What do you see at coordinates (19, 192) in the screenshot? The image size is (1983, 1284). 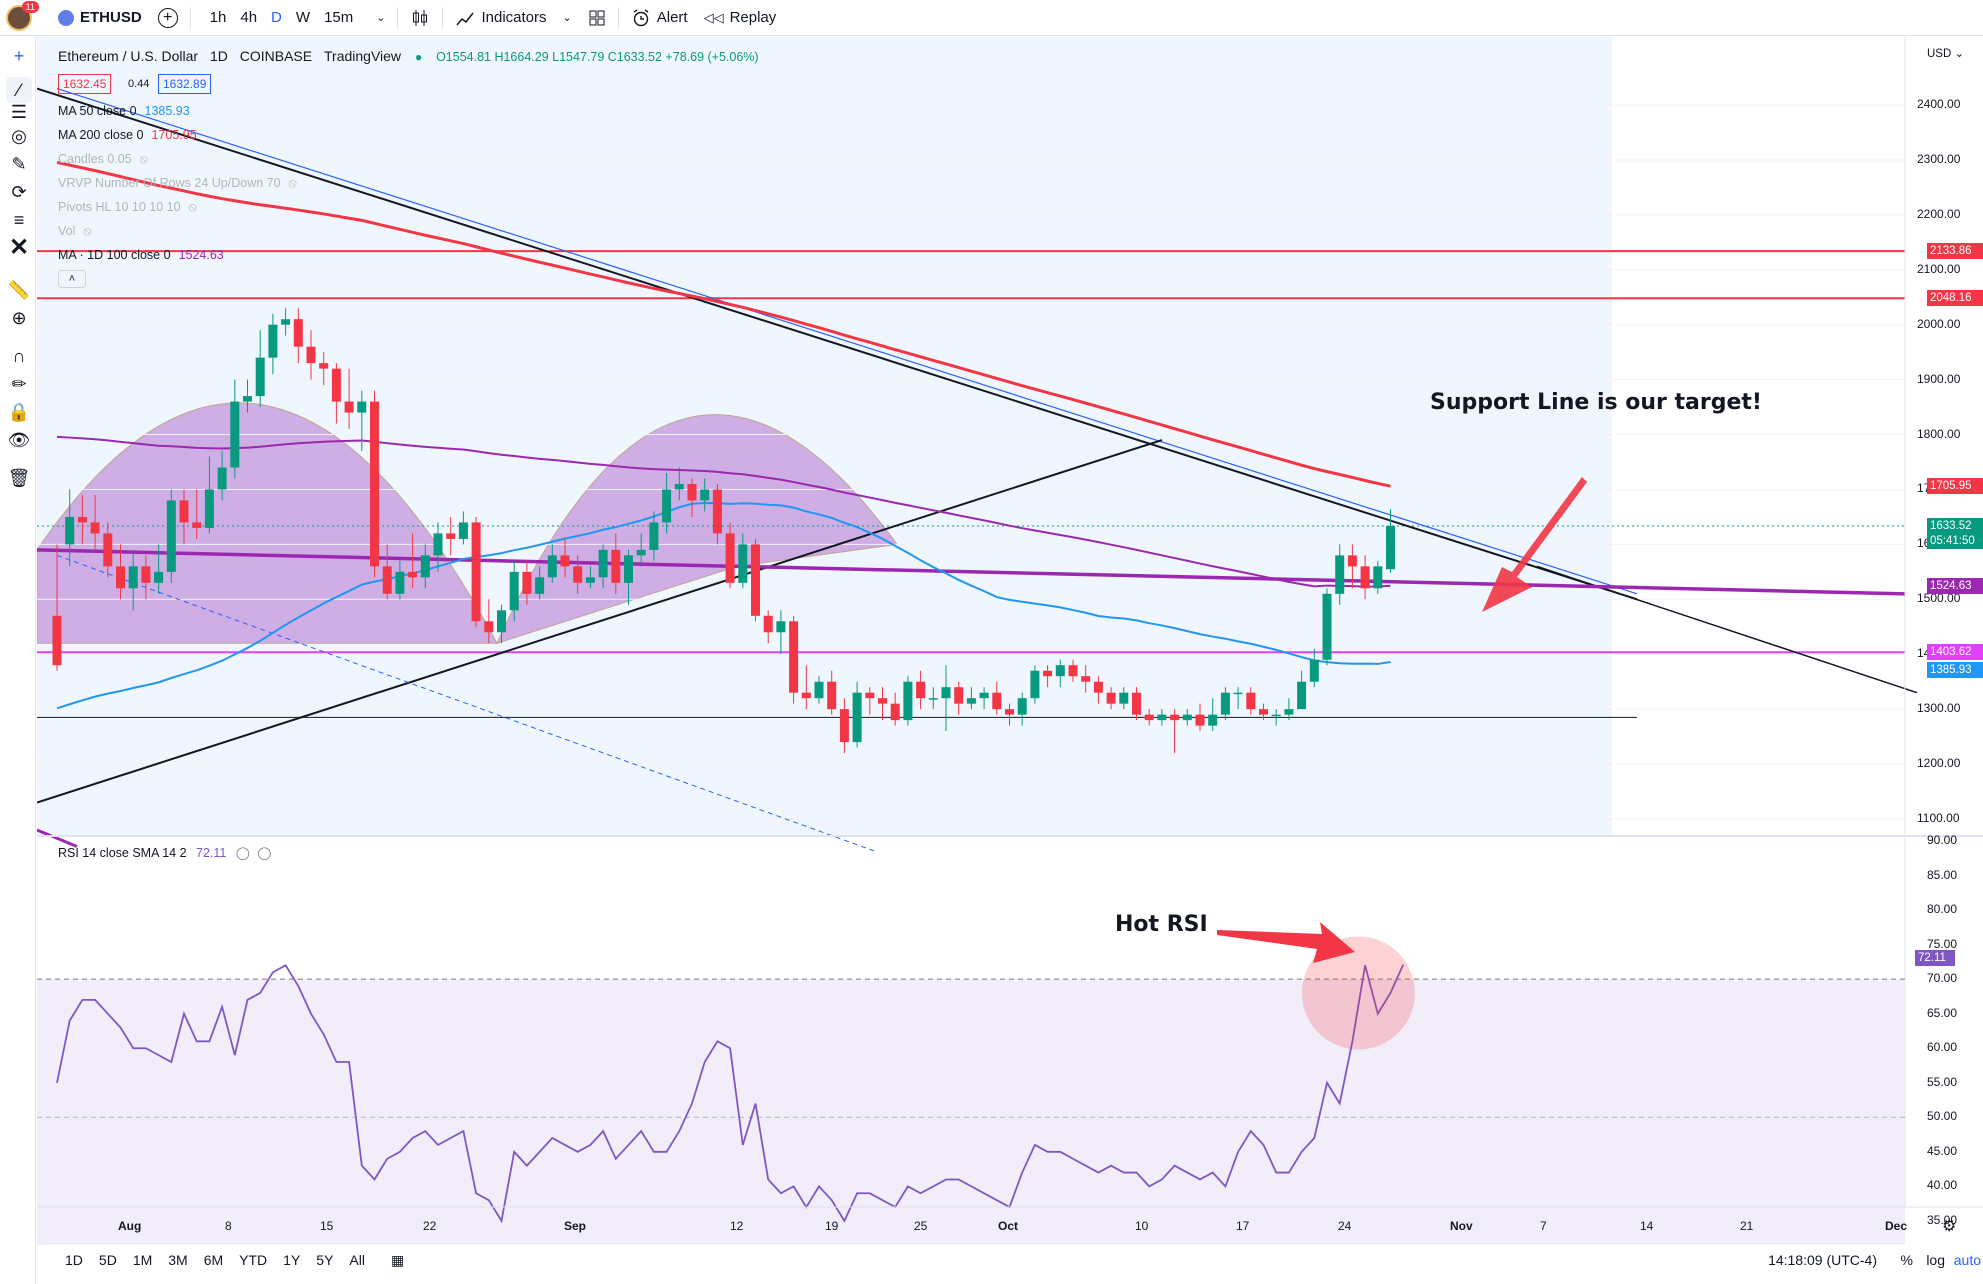 I see `prediction-tool: ⟳` at bounding box center [19, 192].